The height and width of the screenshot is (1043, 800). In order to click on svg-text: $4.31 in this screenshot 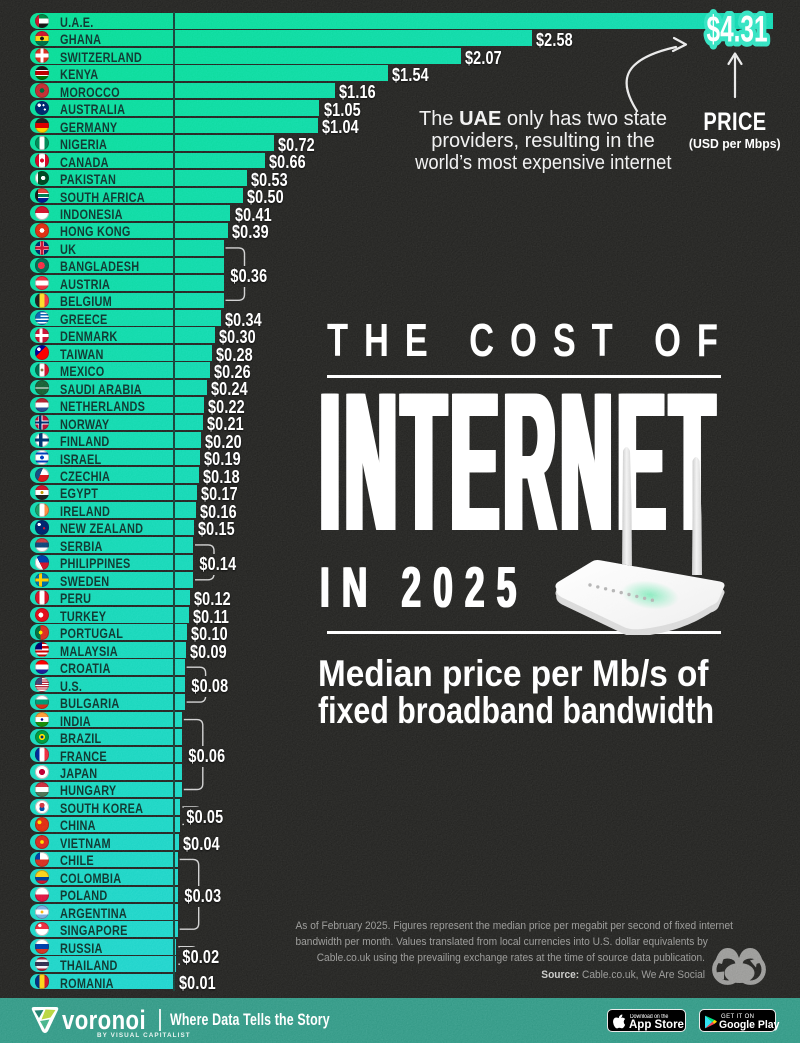, I will do `click(737, 28)`.